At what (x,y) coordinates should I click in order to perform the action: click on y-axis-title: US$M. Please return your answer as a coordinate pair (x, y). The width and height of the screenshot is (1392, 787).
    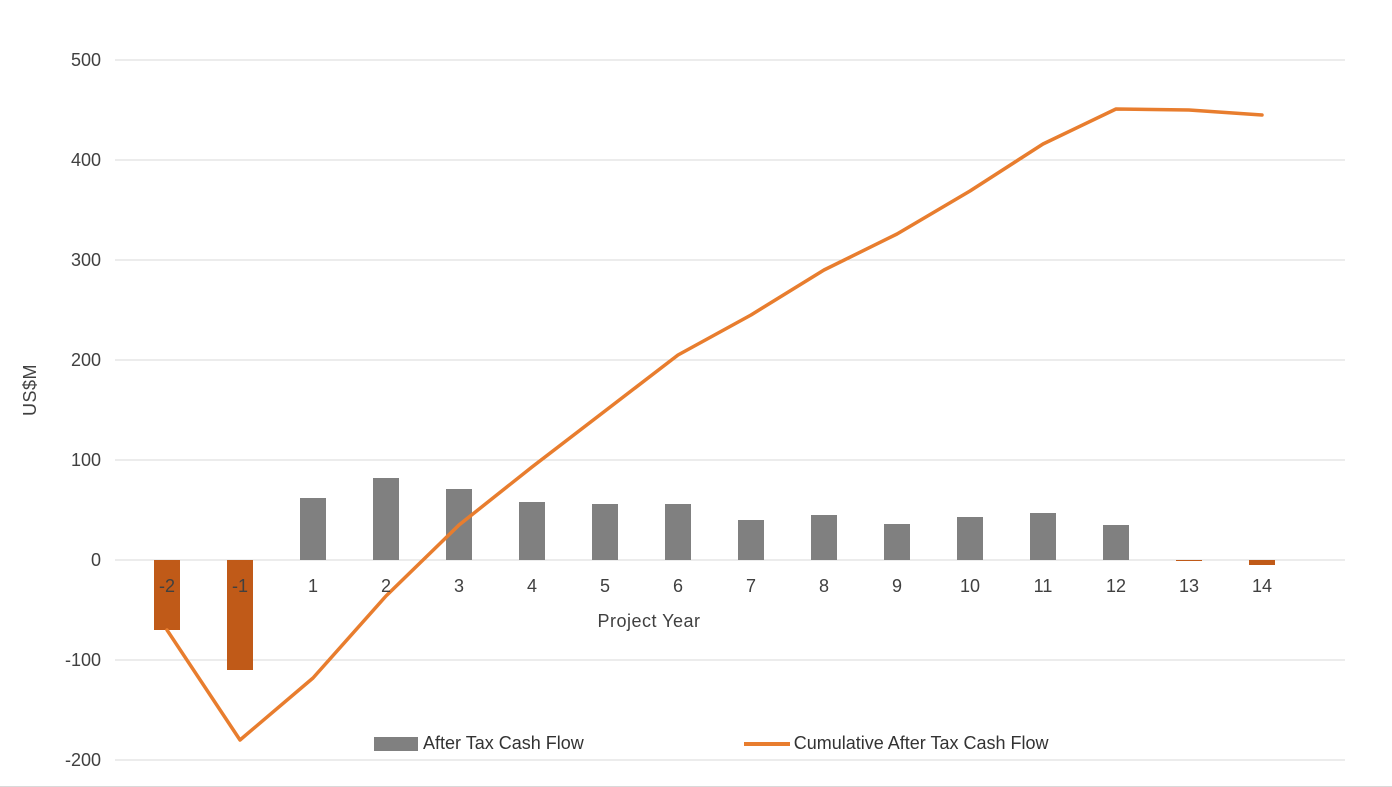
    Looking at the image, I should click on (30, 390).